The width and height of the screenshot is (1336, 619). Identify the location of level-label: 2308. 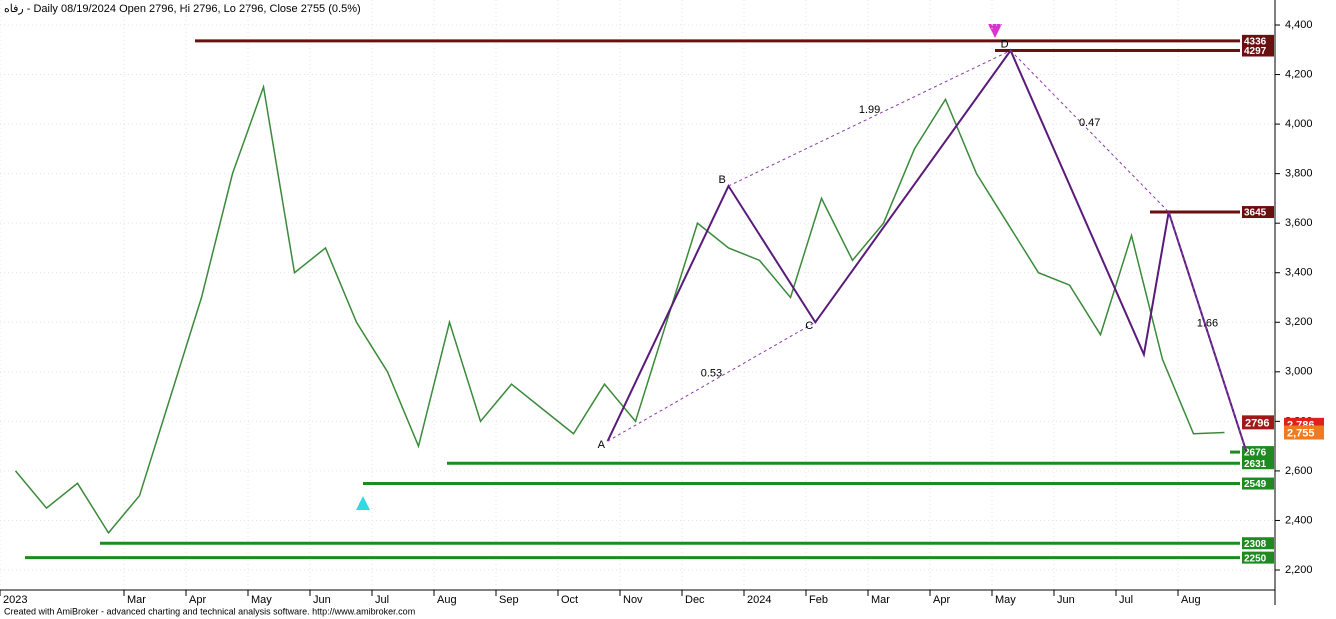
(1255, 544).